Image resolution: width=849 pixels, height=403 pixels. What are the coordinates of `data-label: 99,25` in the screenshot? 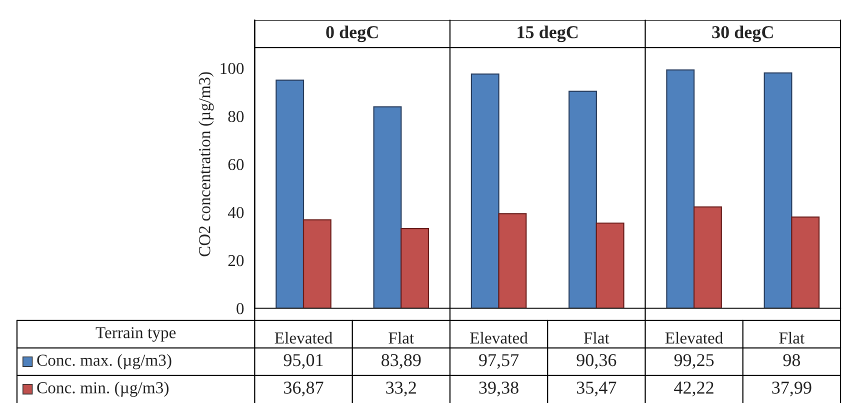 It's located at (694, 361).